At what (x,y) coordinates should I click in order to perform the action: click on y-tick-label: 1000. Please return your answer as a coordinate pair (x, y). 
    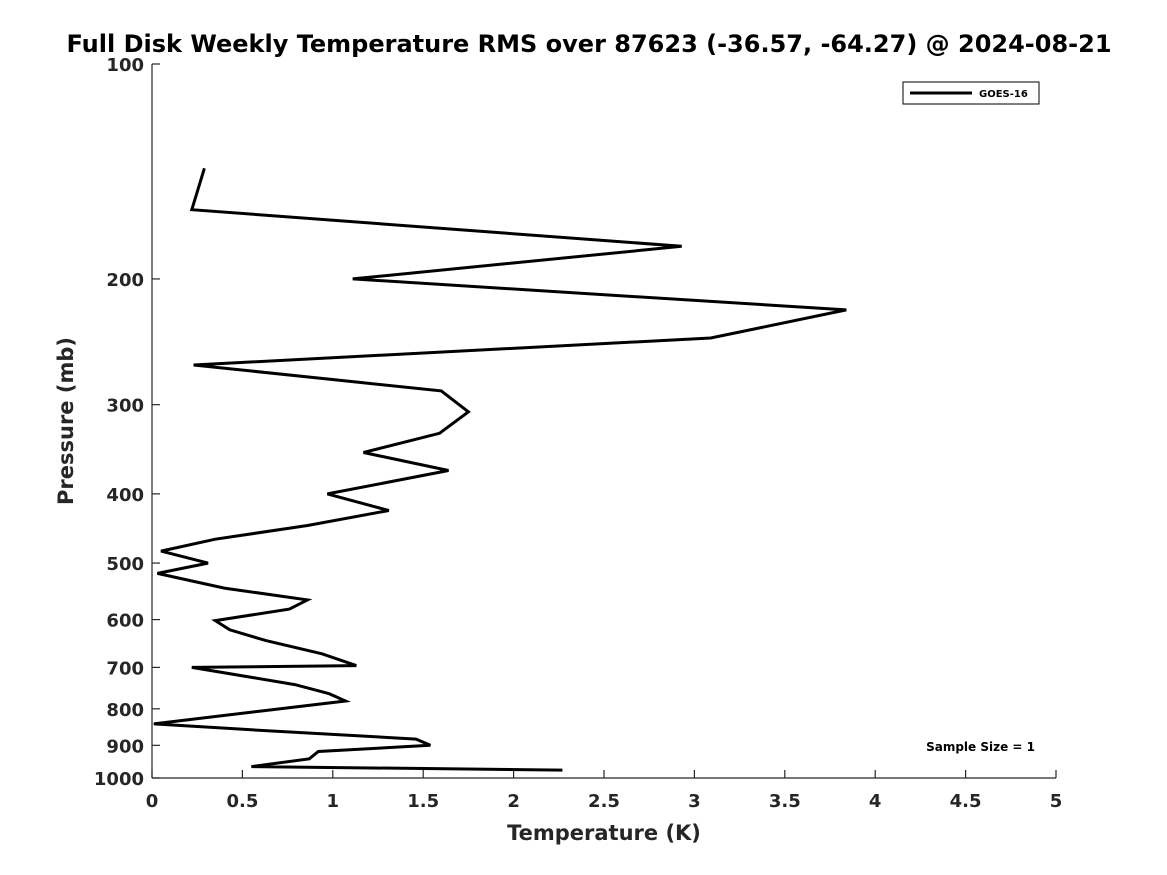
    Looking at the image, I should click on (119, 779).